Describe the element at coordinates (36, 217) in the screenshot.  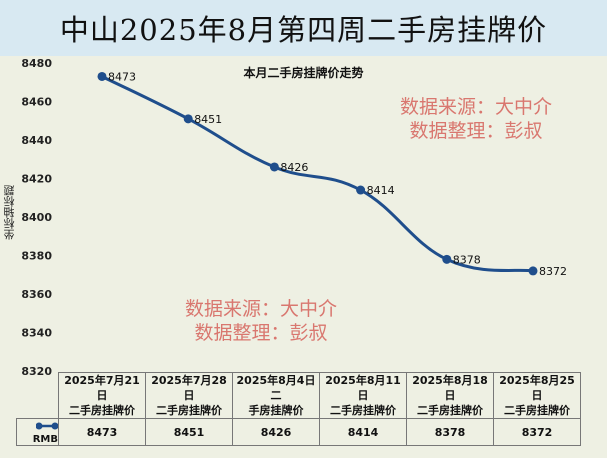
I see `y-tick-label: 8400` at that location.